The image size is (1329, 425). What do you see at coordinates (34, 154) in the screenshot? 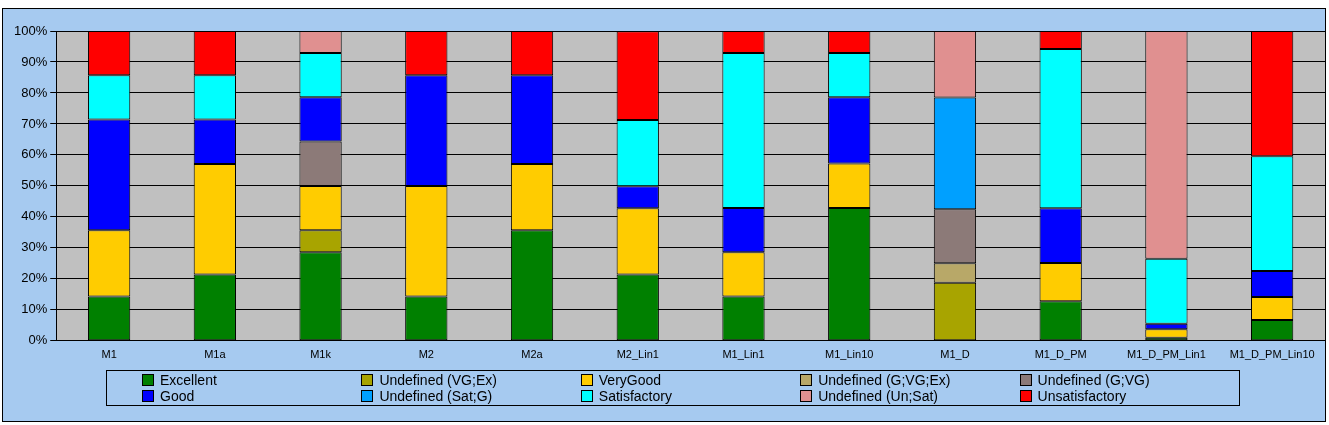
I see `y-tick-label: 60%` at bounding box center [34, 154].